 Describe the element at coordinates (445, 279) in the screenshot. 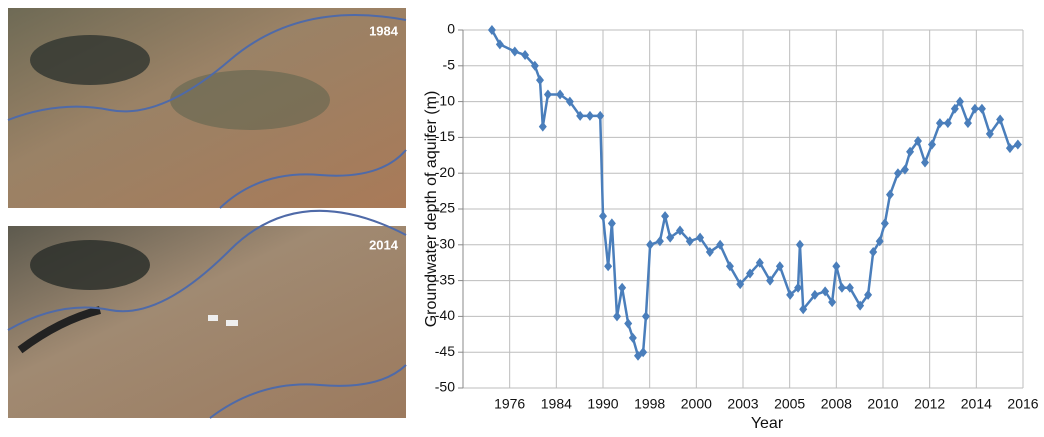

I see `y-tick-label: -35` at that location.